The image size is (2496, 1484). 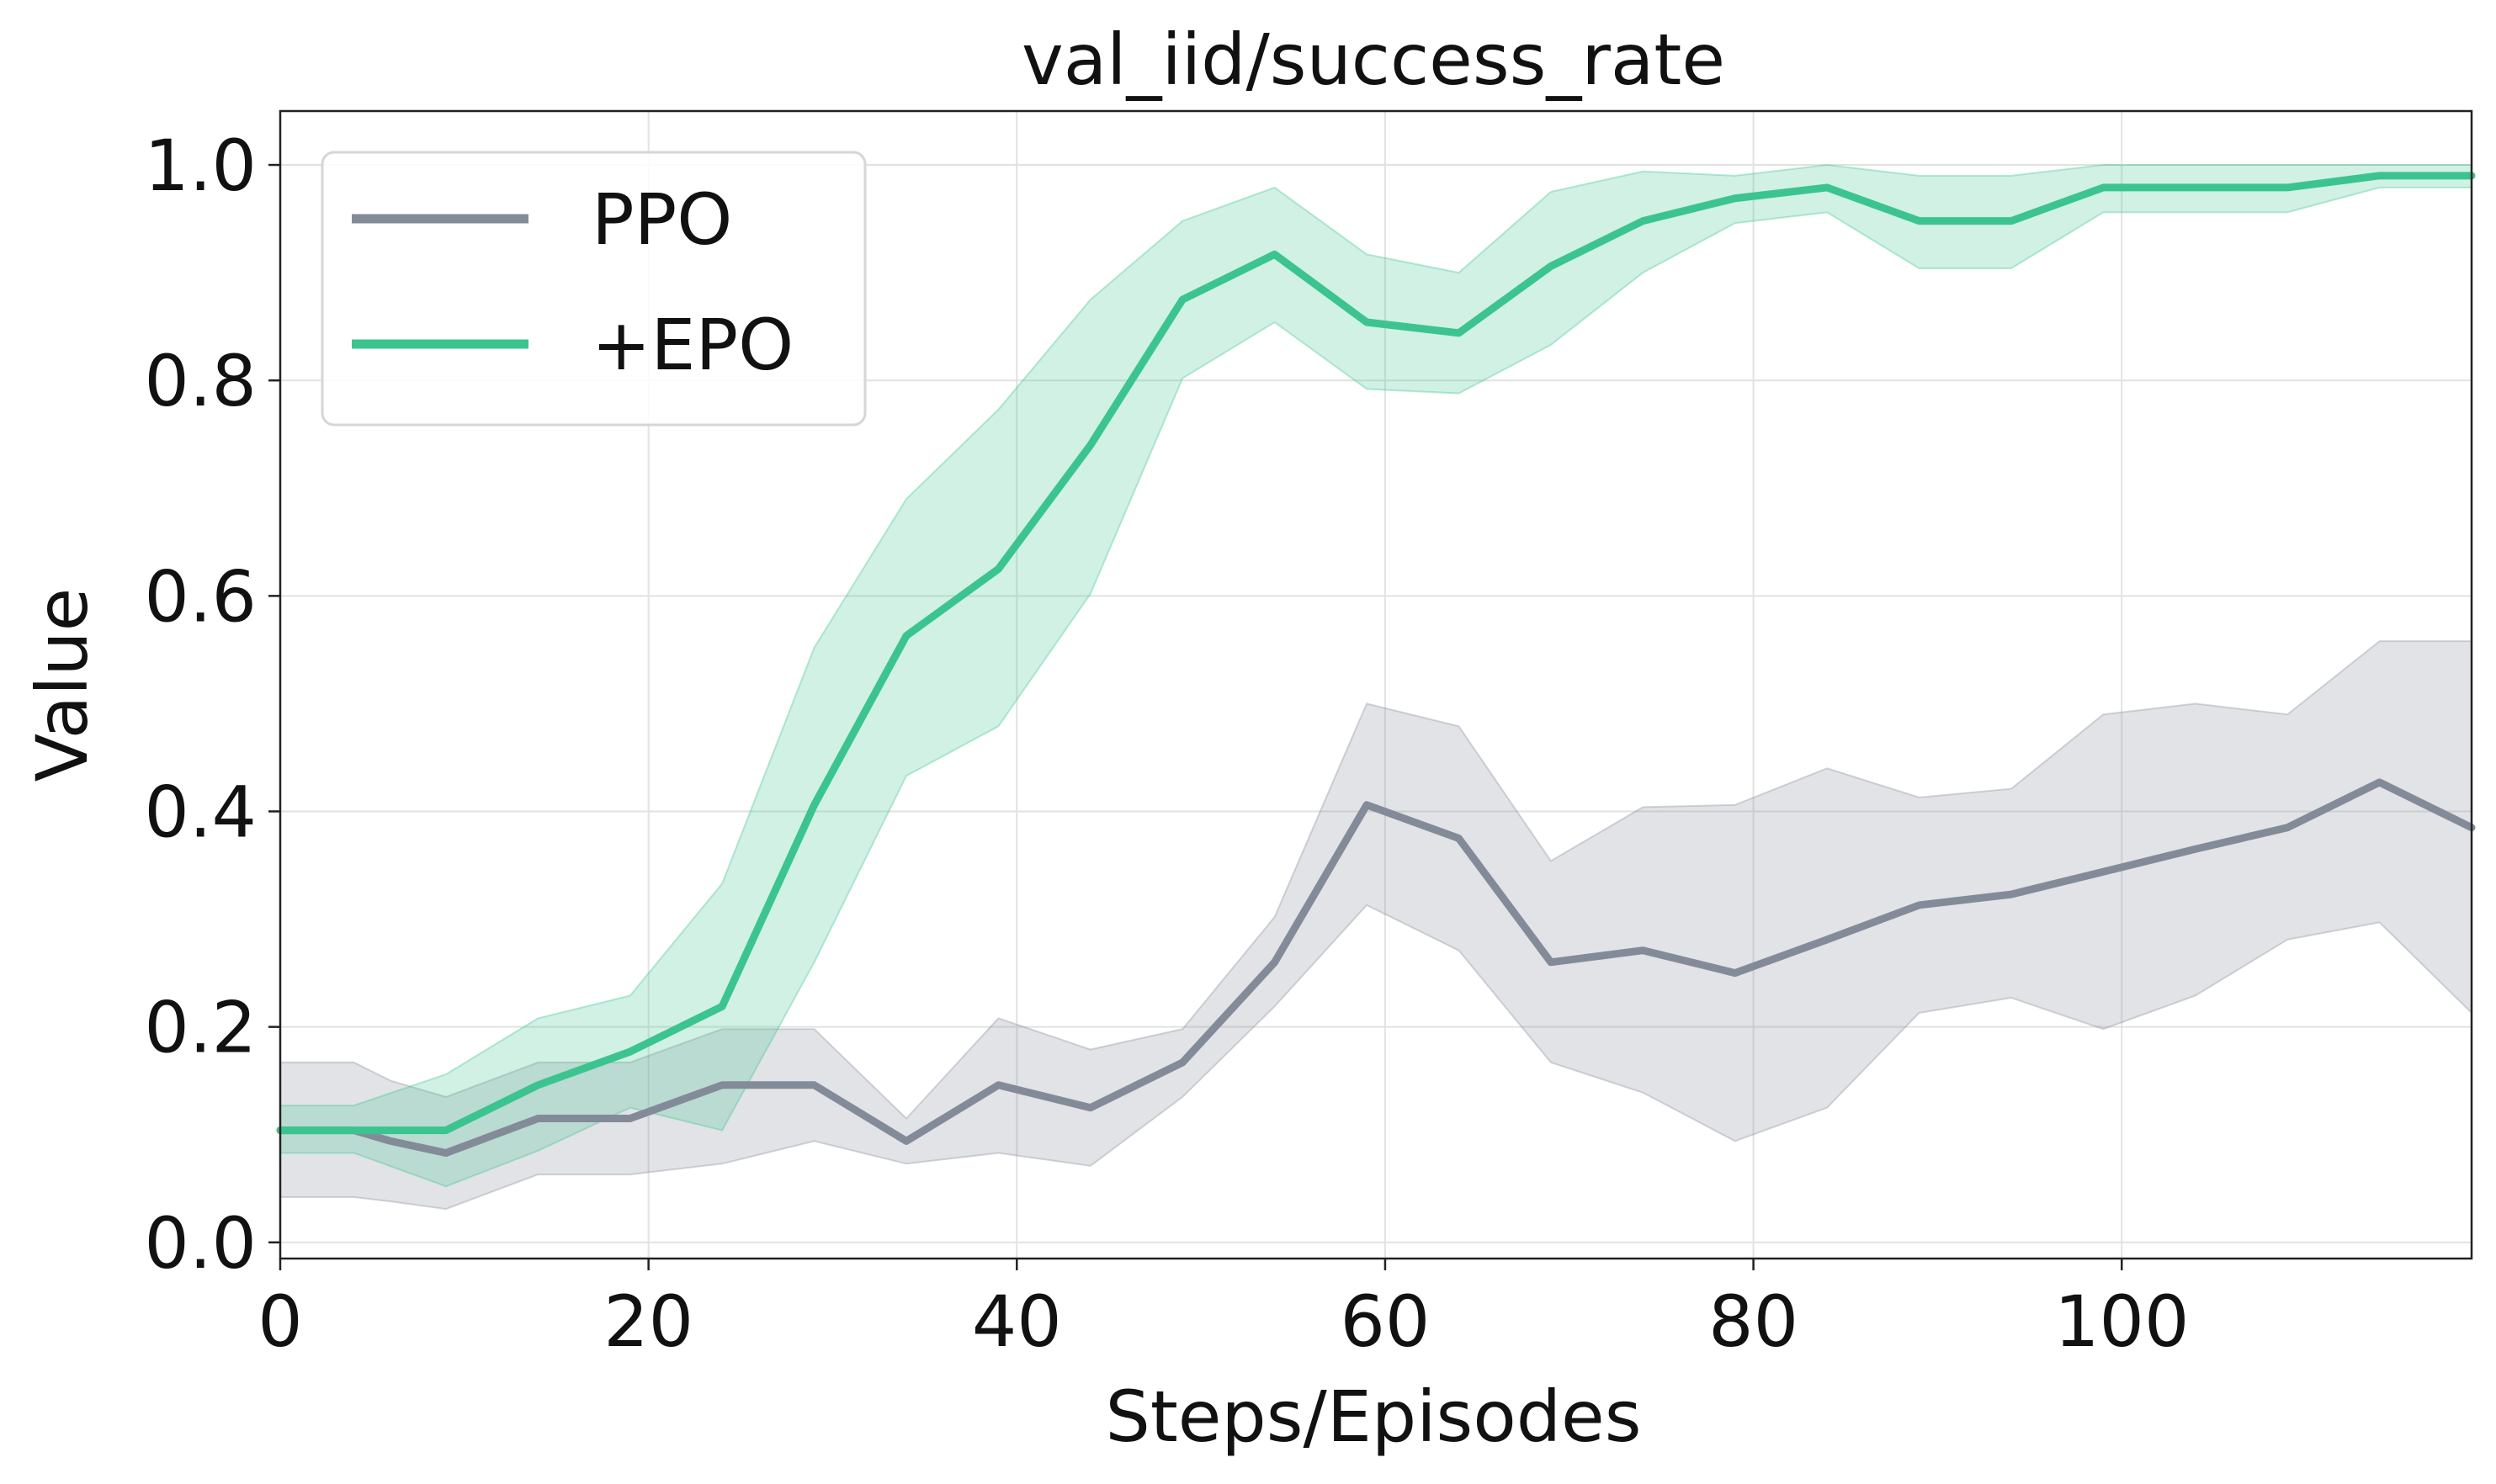 I want to click on legend: PPO +EPO, so click(x=594, y=289).